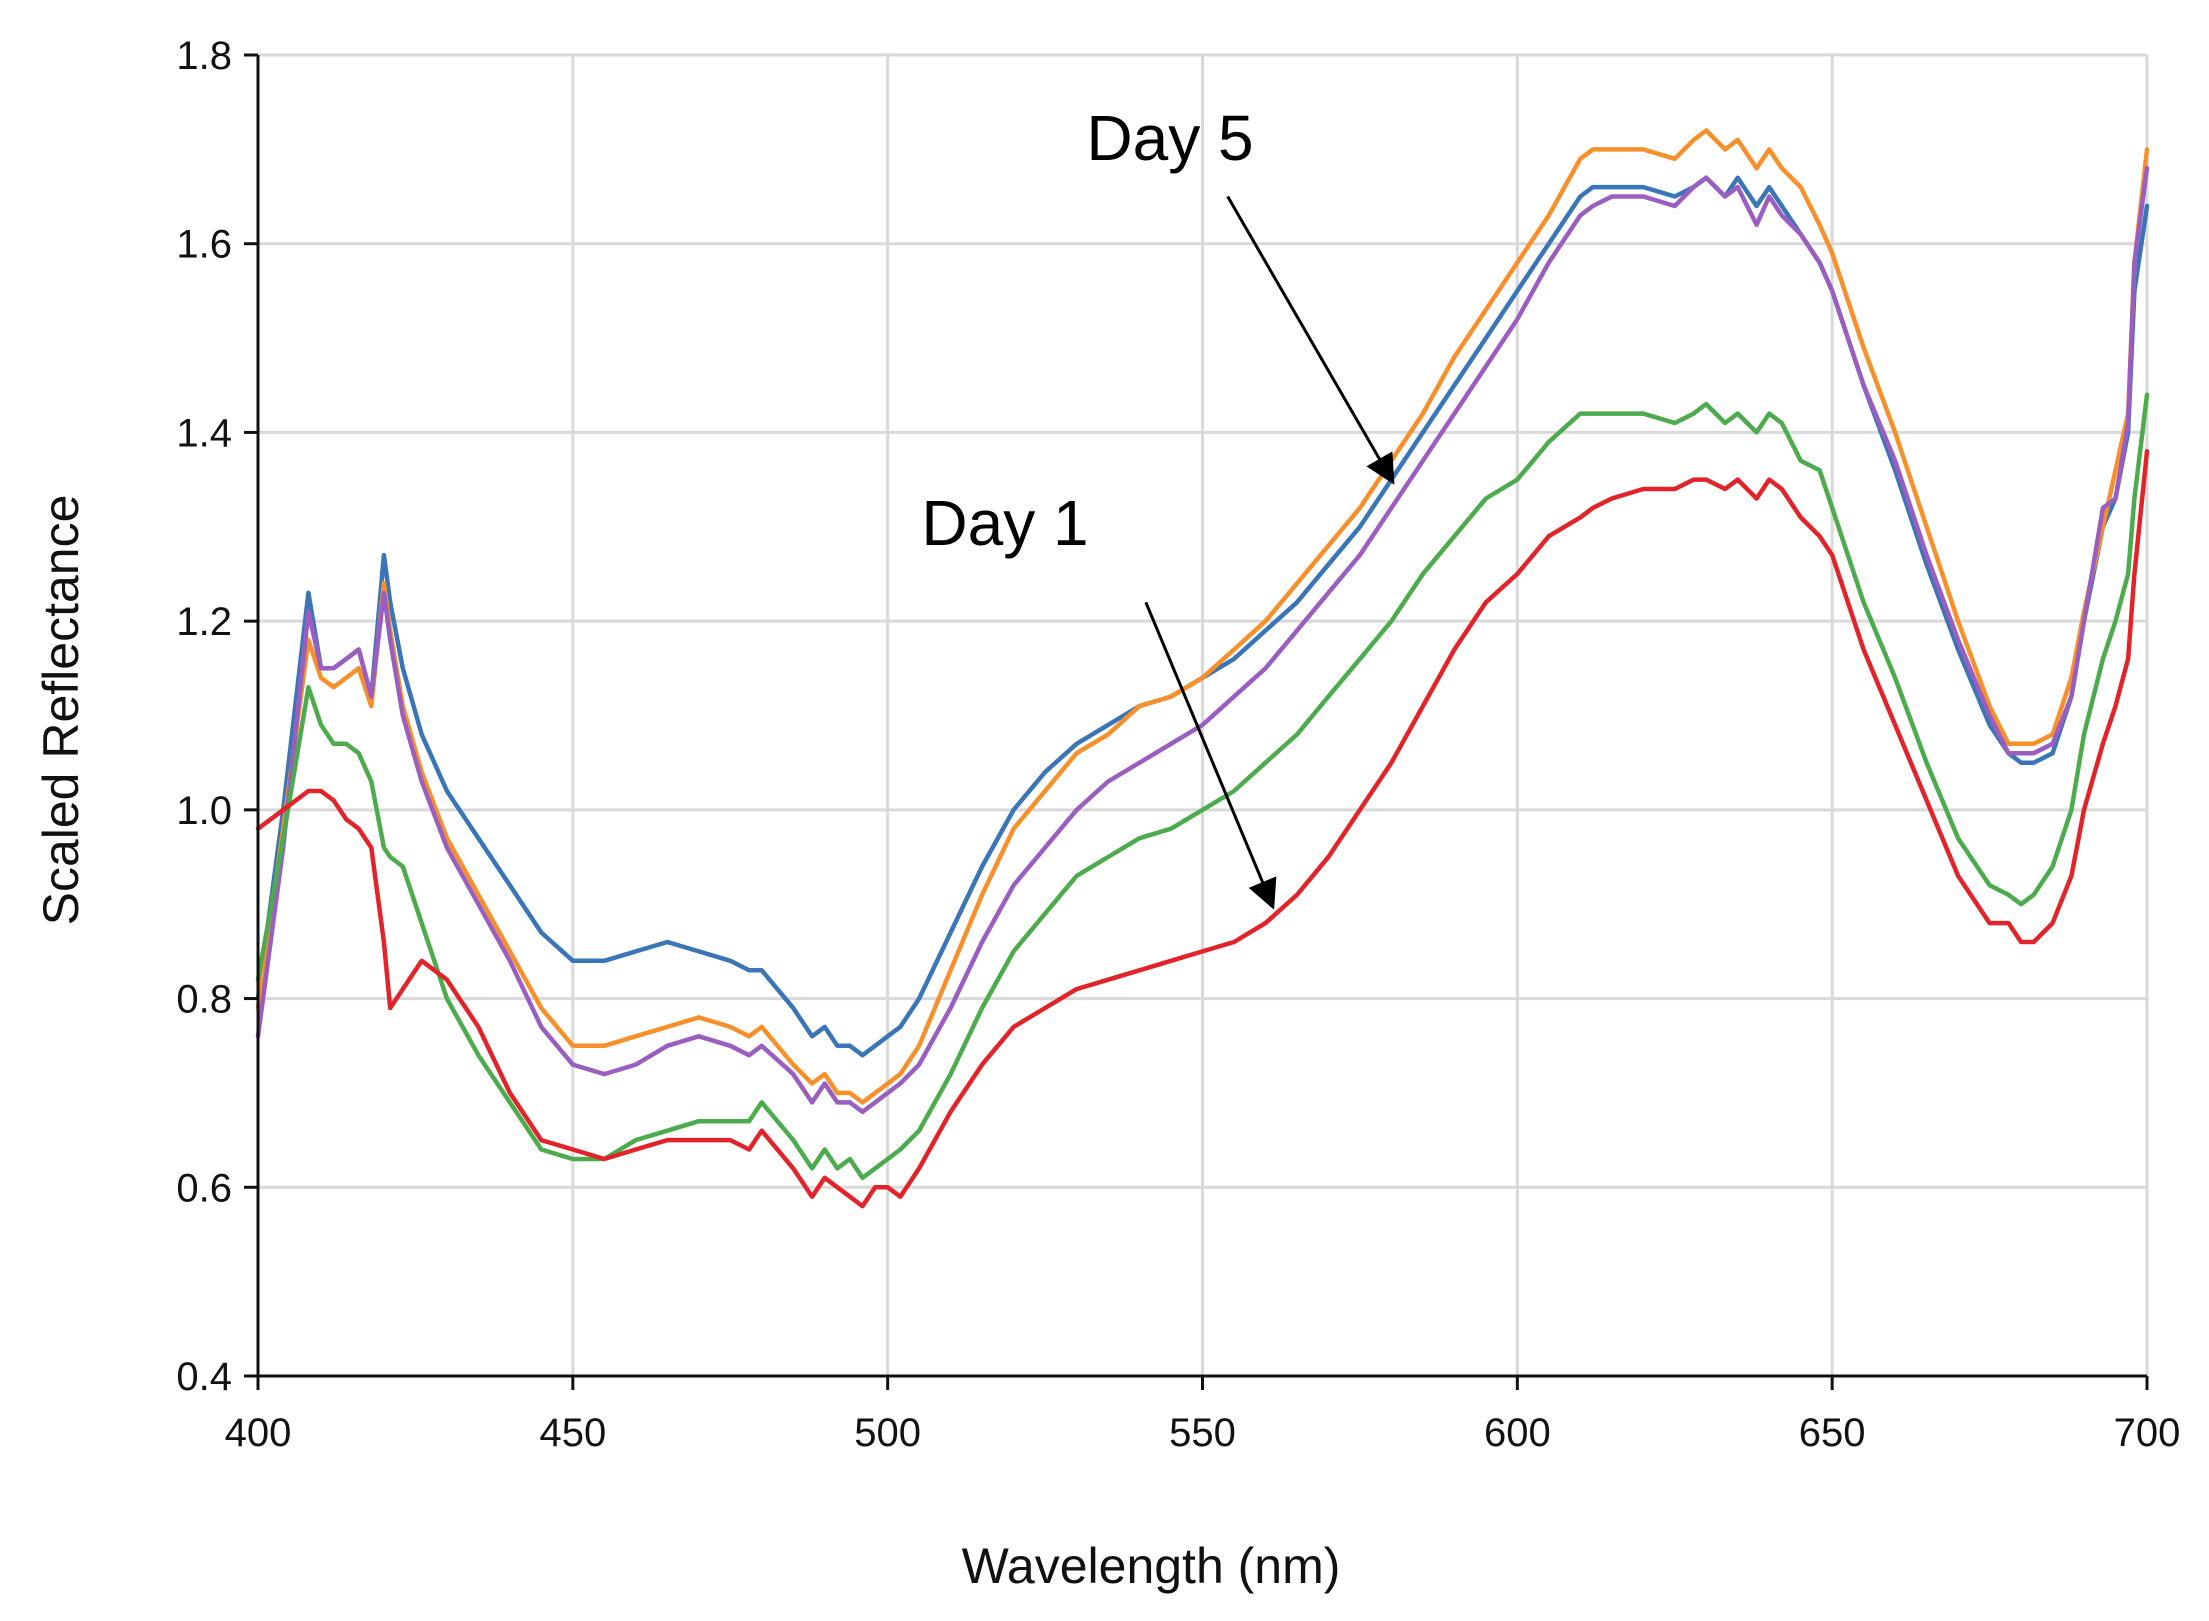 The image size is (2209, 1621). Describe the element at coordinates (204, 1377) in the screenshot. I see `y-tick-label: 0.4` at that location.